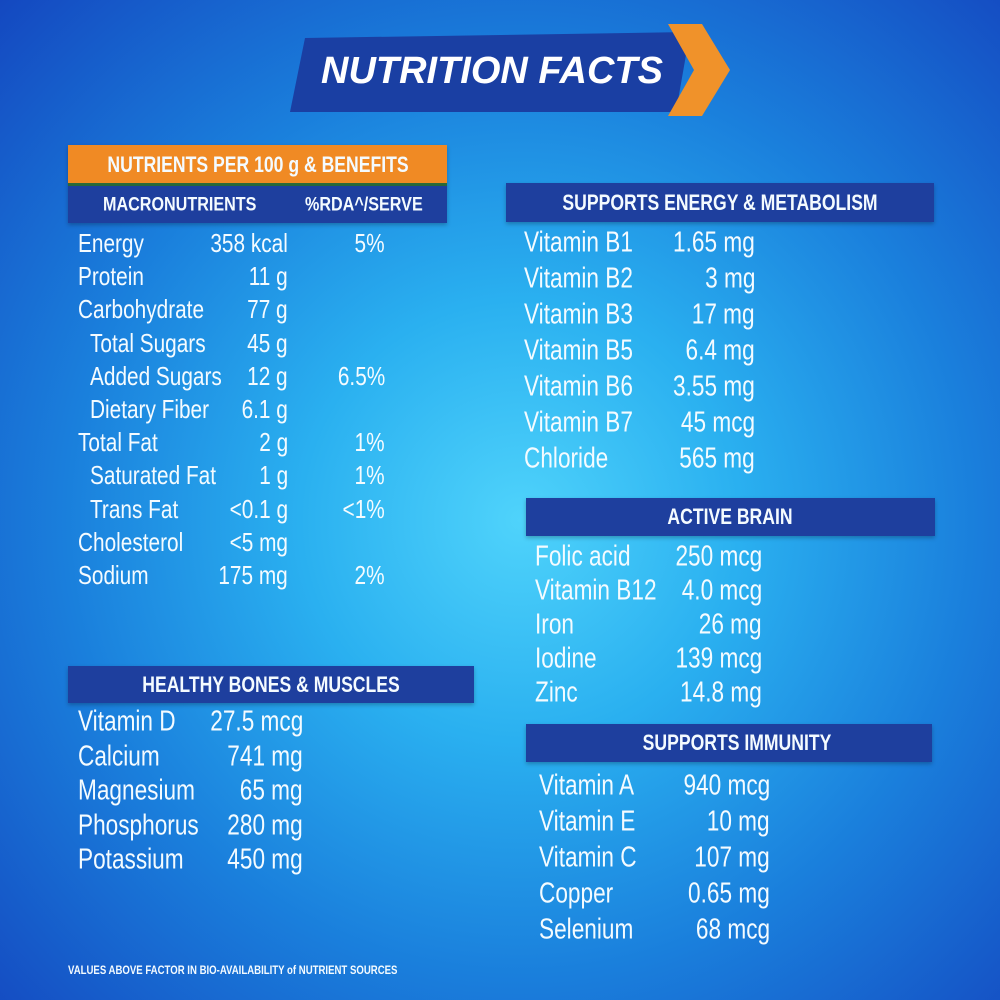 The height and width of the screenshot is (1000, 1000). Describe the element at coordinates (264, 409) in the screenshot. I see `nutrient-amount: 6.1 g` at that location.